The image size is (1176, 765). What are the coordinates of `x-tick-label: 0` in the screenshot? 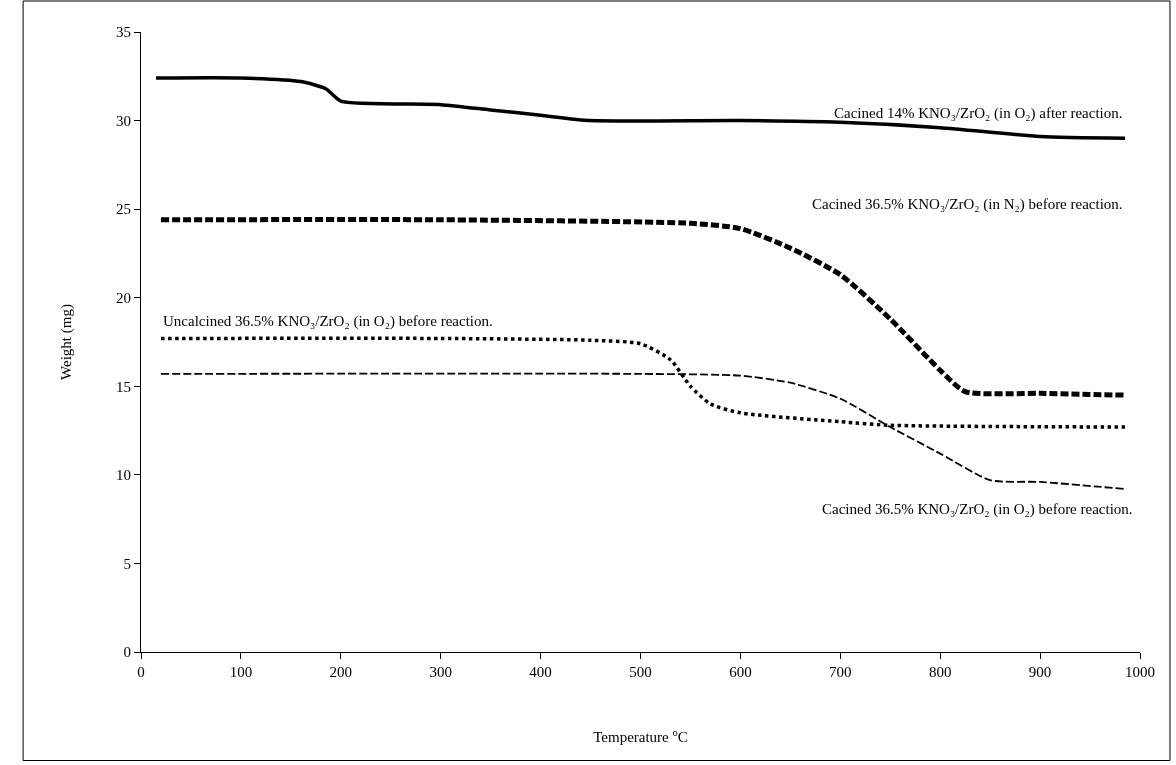 It's located at (141, 672).